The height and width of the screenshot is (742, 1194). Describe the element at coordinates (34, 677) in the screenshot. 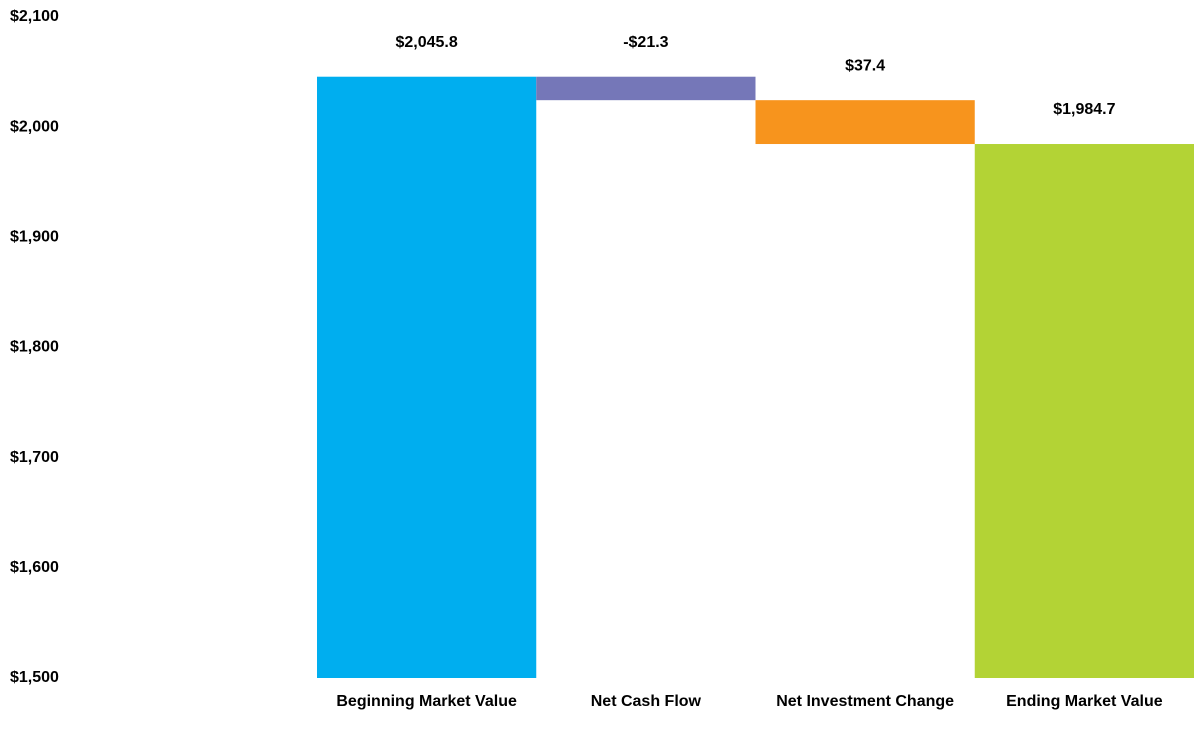

I see `y-tick-label: $1,500` at that location.